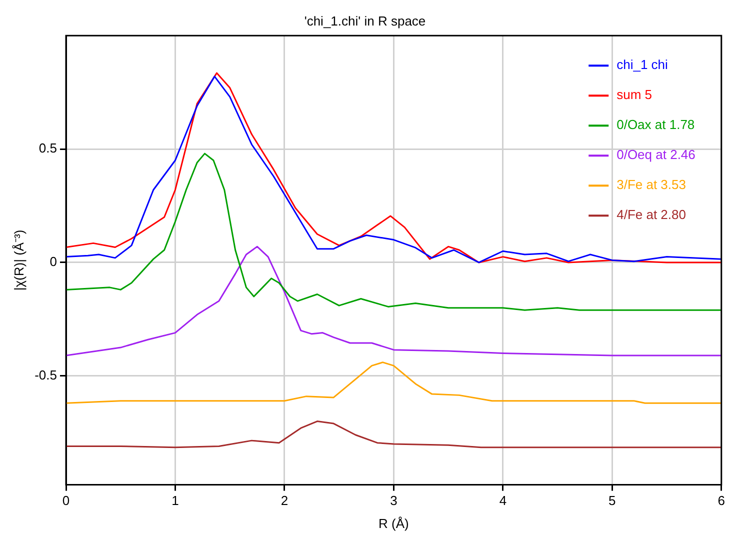  Describe the element at coordinates (53, 262) in the screenshot. I see `y-tick-label: 0` at that location.